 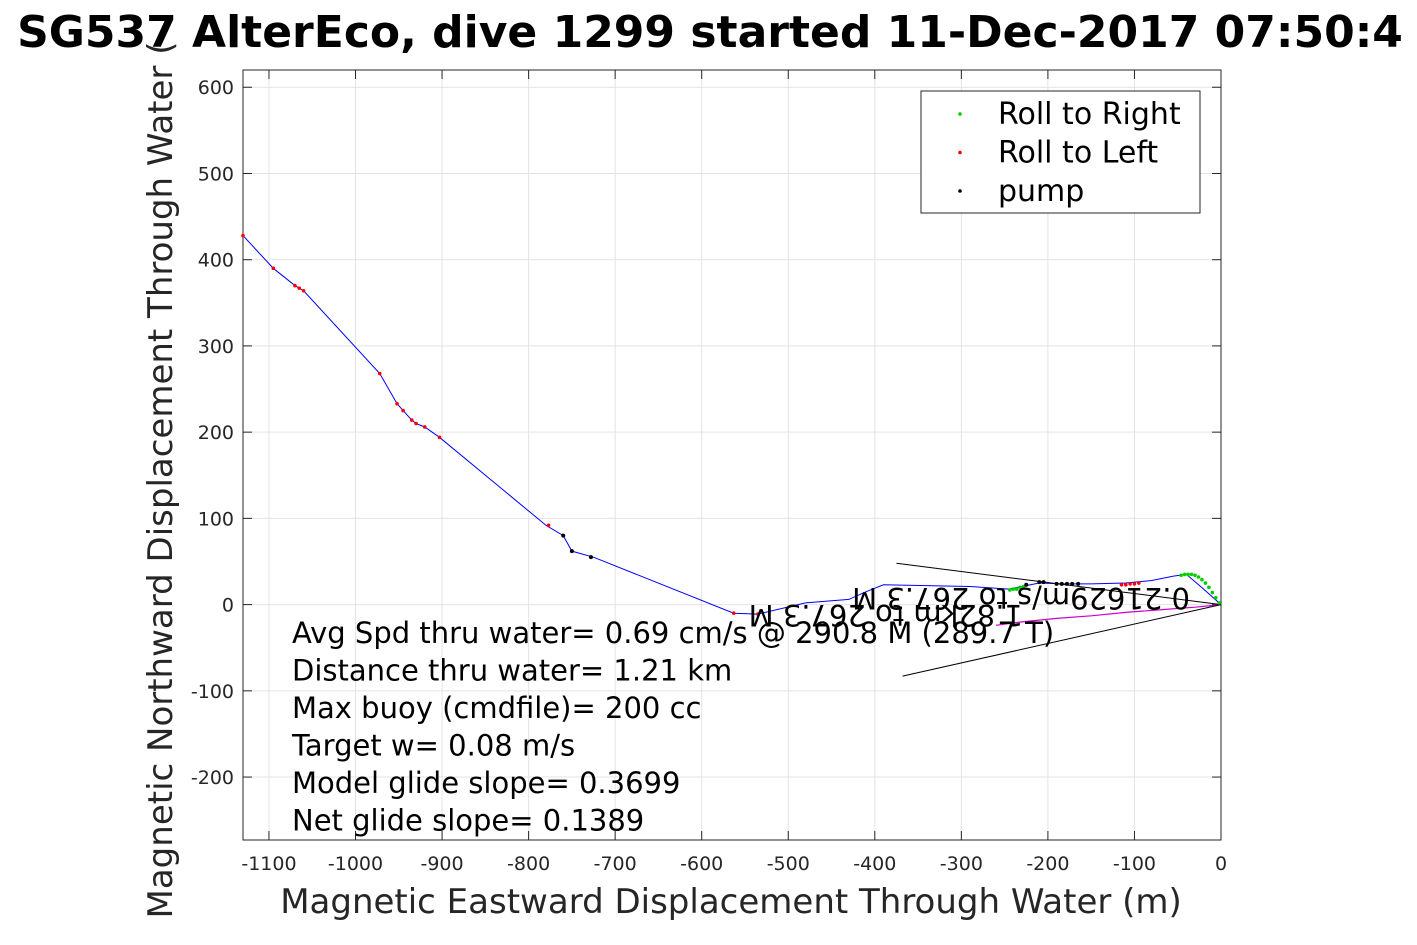 What do you see at coordinates (441, 864) in the screenshot?
I see `x-tick-label: -900` at bounding box center [441, 864].